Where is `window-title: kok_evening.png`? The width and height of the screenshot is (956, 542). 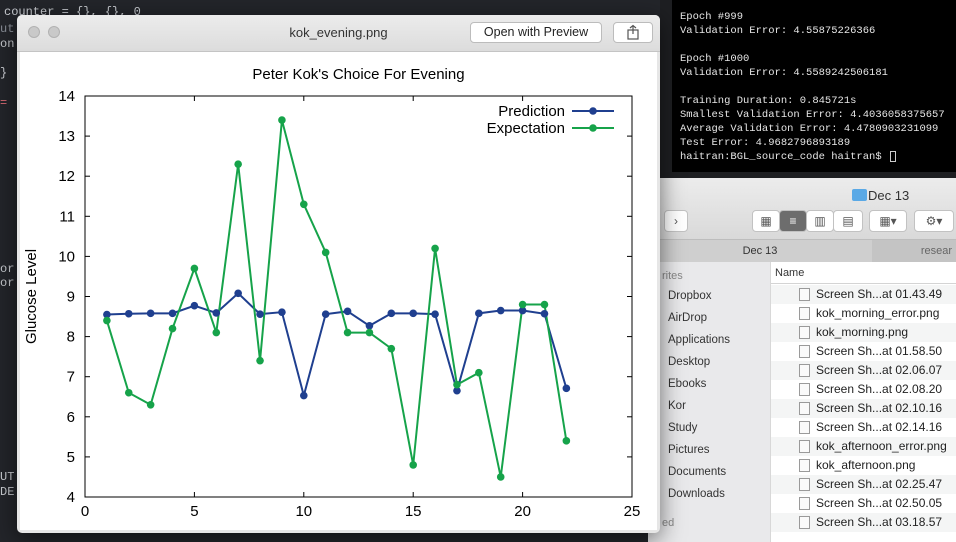
window-title: kok_evening.png is located at coordinates (338, 32).